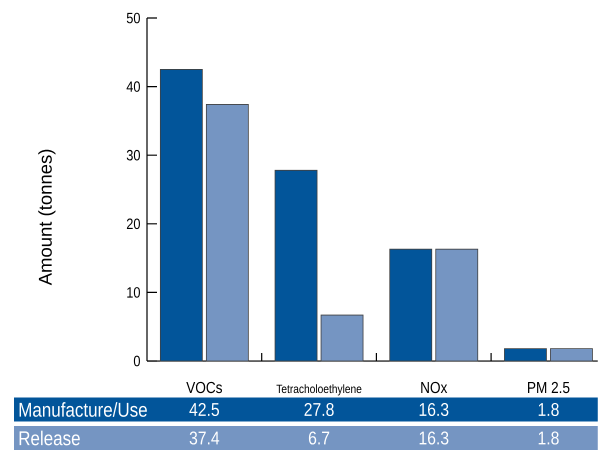 This screenshot has height=450, width=599. I want to click on y-tick-label: 20, so click(133, 224).